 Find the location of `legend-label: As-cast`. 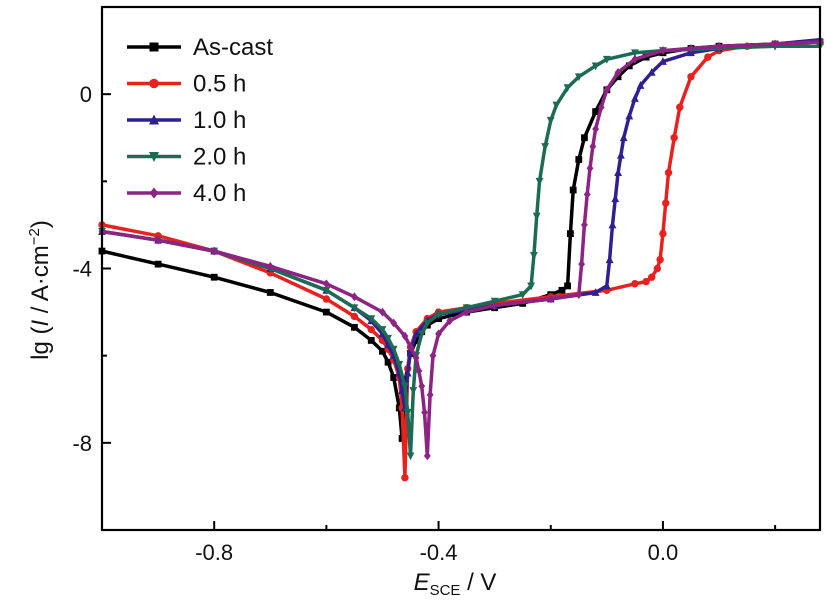

legend-label: As-cast is located at coordinates (233, 47).